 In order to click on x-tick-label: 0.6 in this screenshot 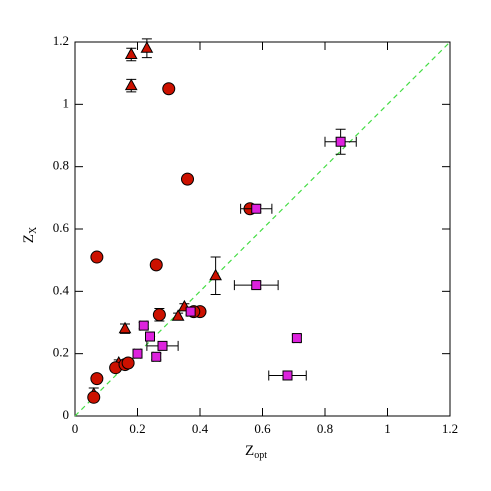, I will do `click(262, 428)`.